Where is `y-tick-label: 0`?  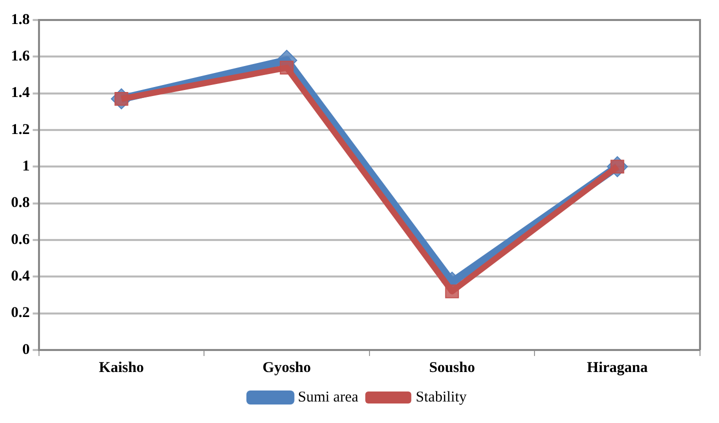 y-tick-label: 0 is located at coordinates (26, 350).